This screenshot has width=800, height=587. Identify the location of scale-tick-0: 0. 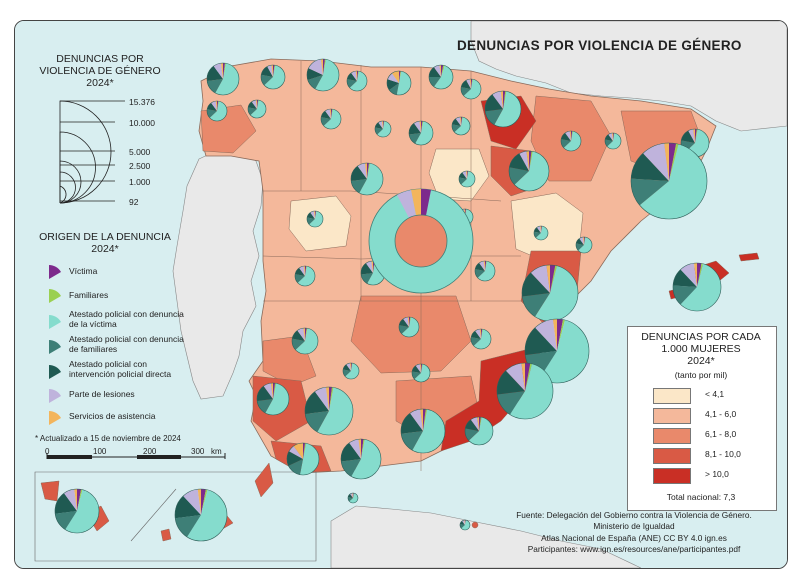
(47, 451).